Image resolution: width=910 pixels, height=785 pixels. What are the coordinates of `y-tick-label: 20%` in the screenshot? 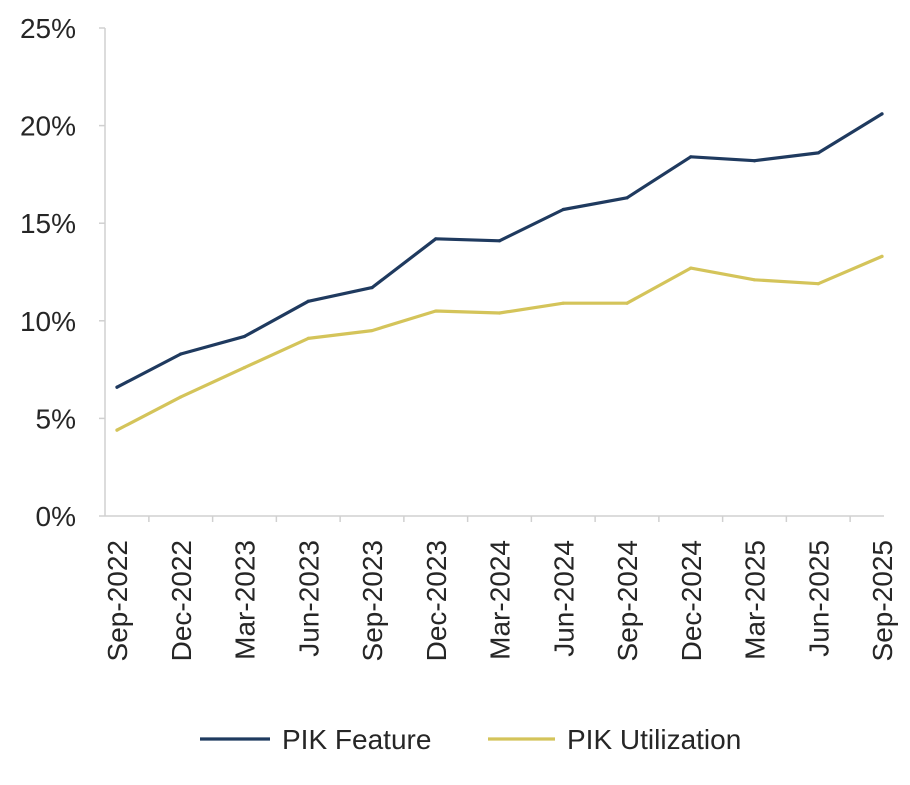 It's located at (48, 126).